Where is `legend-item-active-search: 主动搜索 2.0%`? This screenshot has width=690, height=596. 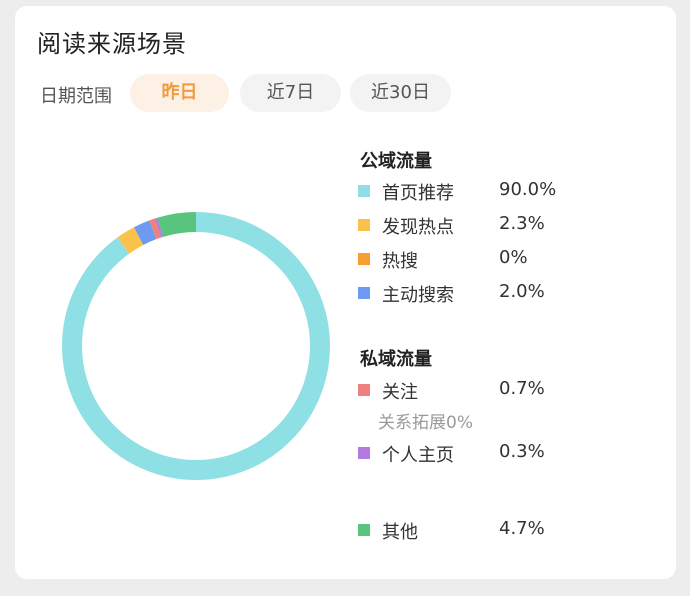 legend-item-active-search: 主动搜索 2.0% is located at coordinates (483, 294).